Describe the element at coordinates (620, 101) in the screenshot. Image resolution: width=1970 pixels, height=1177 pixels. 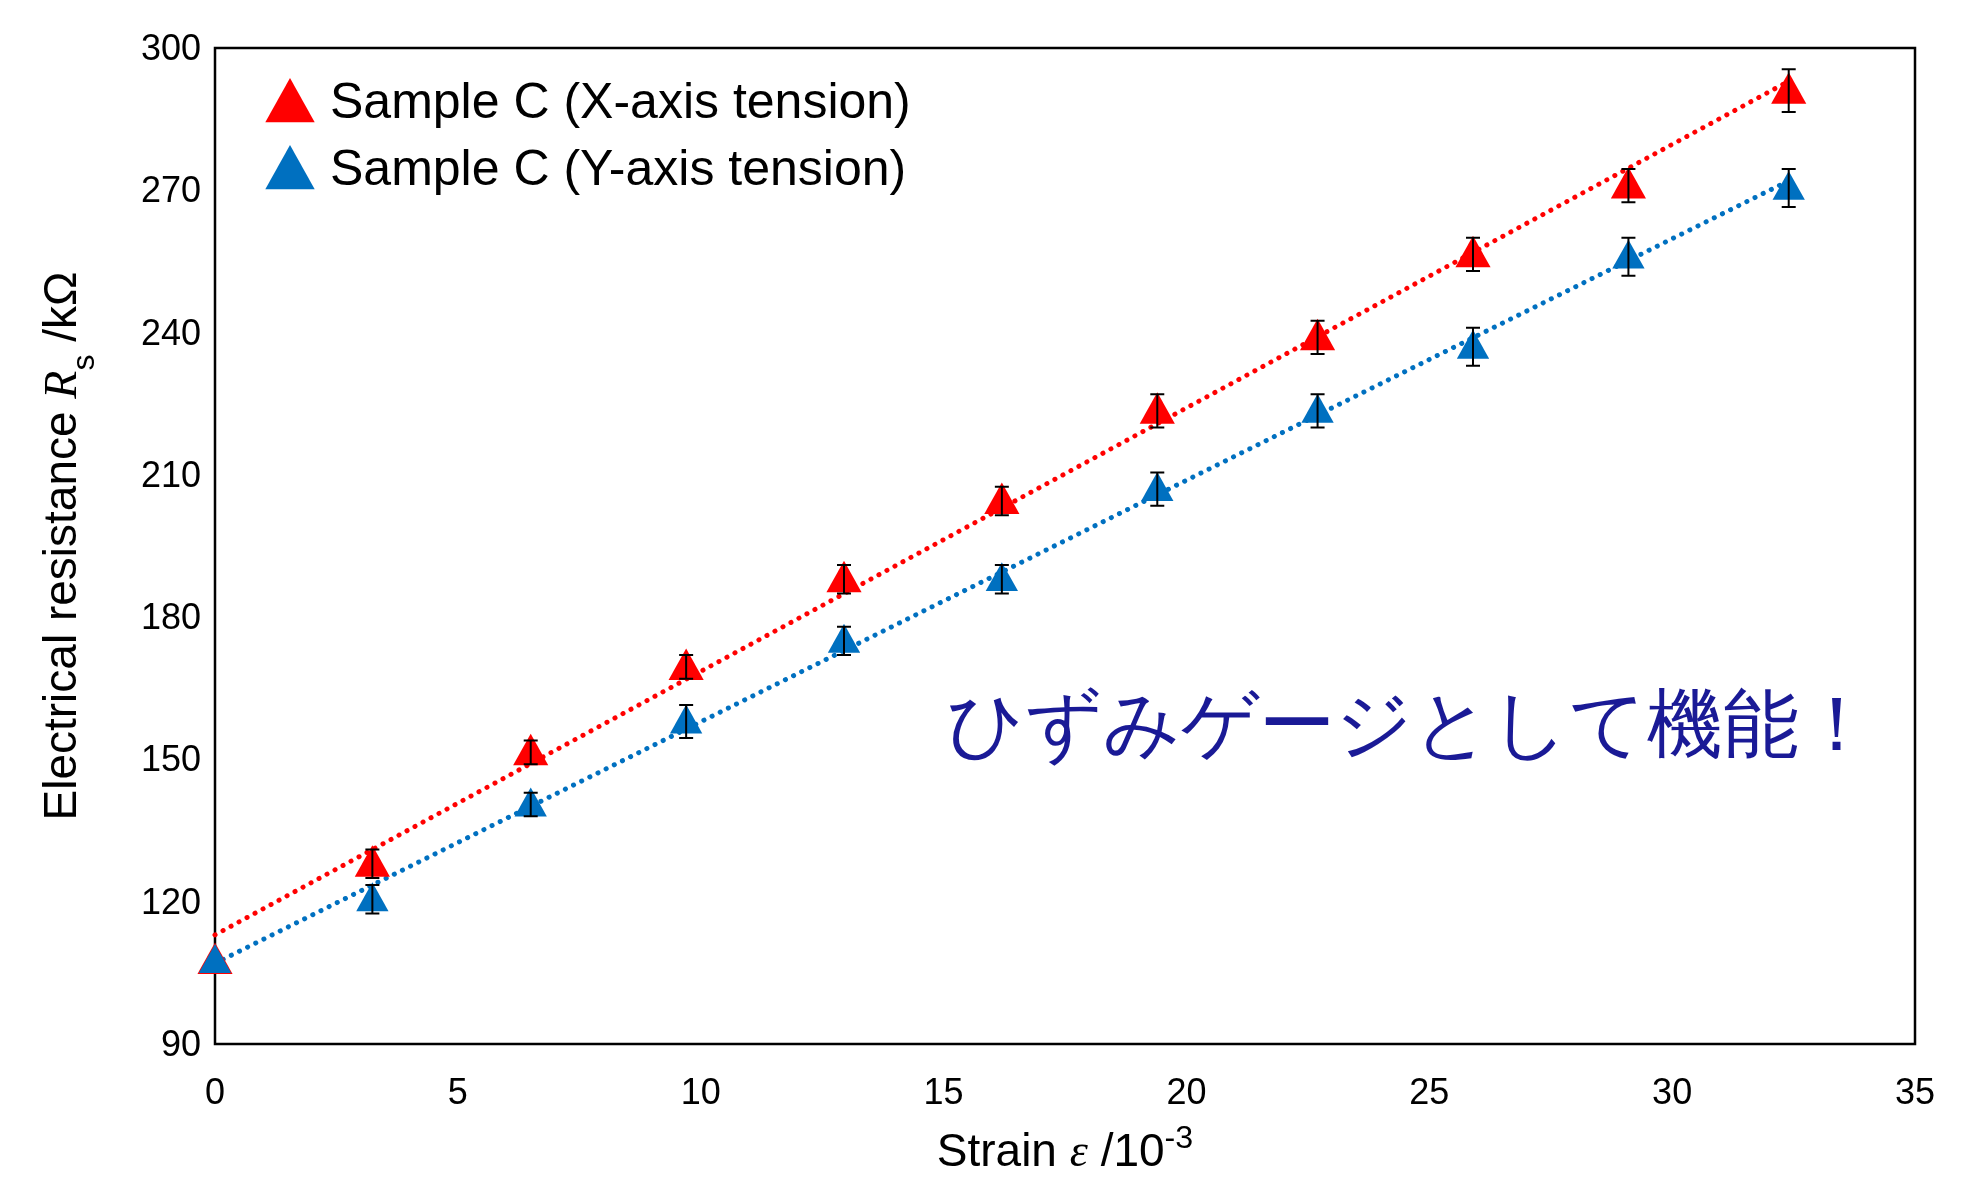
I see `legend-label: Sample C (X-axis tension)` at that location.